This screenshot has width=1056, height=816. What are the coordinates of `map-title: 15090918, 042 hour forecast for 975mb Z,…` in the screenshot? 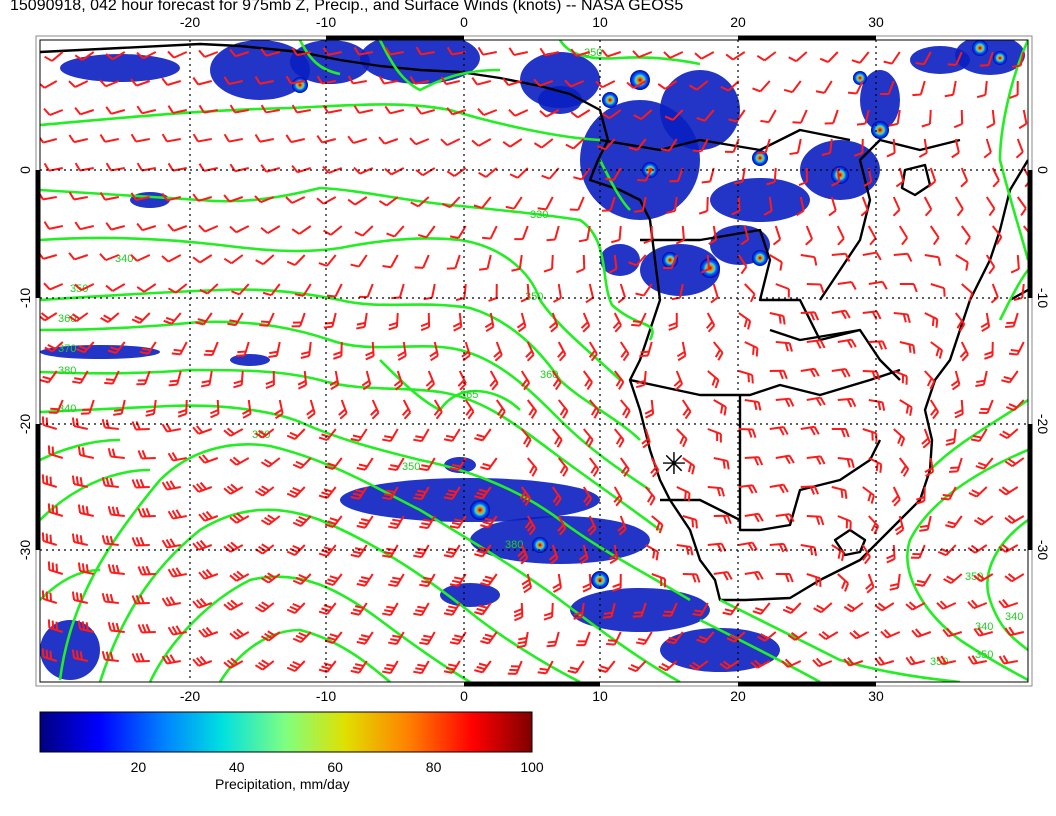 It's located at (347, 7).